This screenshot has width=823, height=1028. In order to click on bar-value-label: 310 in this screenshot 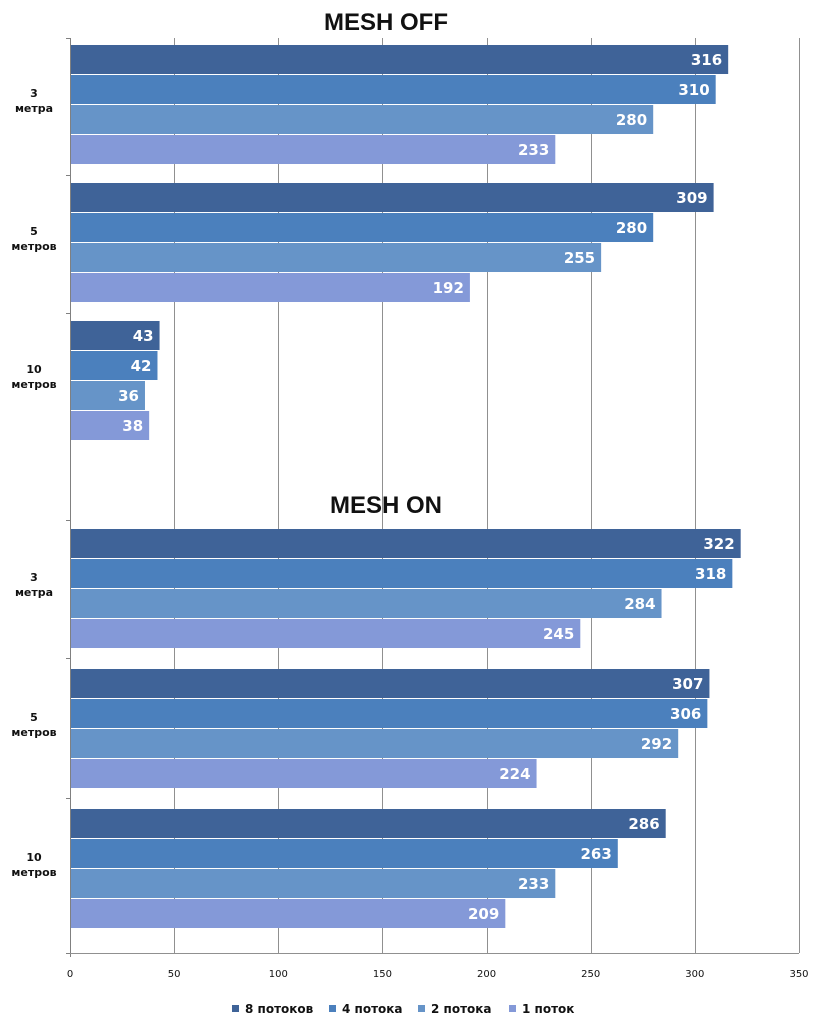, I will do `click(693, 90)`.